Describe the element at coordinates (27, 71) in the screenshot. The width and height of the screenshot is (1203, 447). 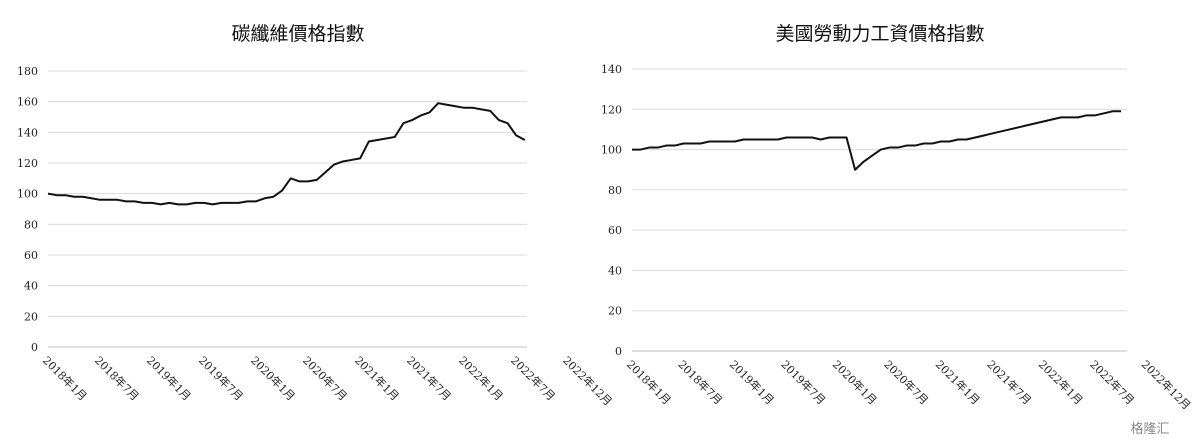
I see `y-tick-label: 180` at that location.